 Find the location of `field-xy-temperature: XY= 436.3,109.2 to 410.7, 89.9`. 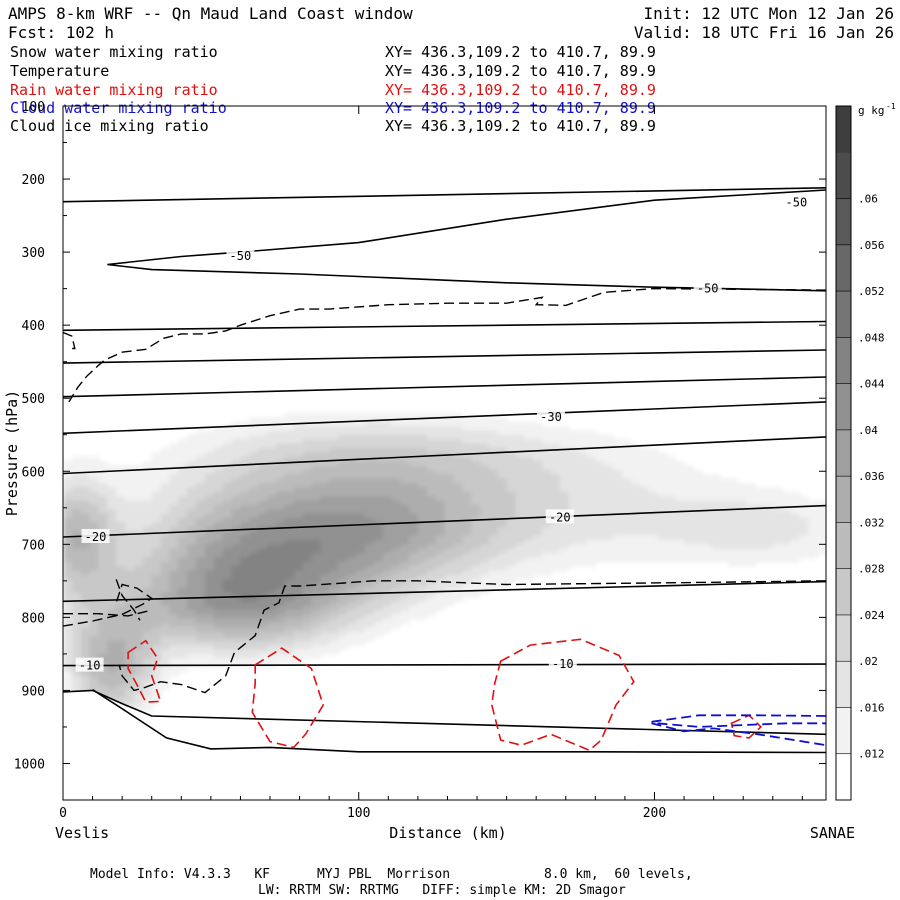

field-xy-temperature: XY= 436.3,109.2 to 410.7, 89.9 is located at coordinates (520, 71).